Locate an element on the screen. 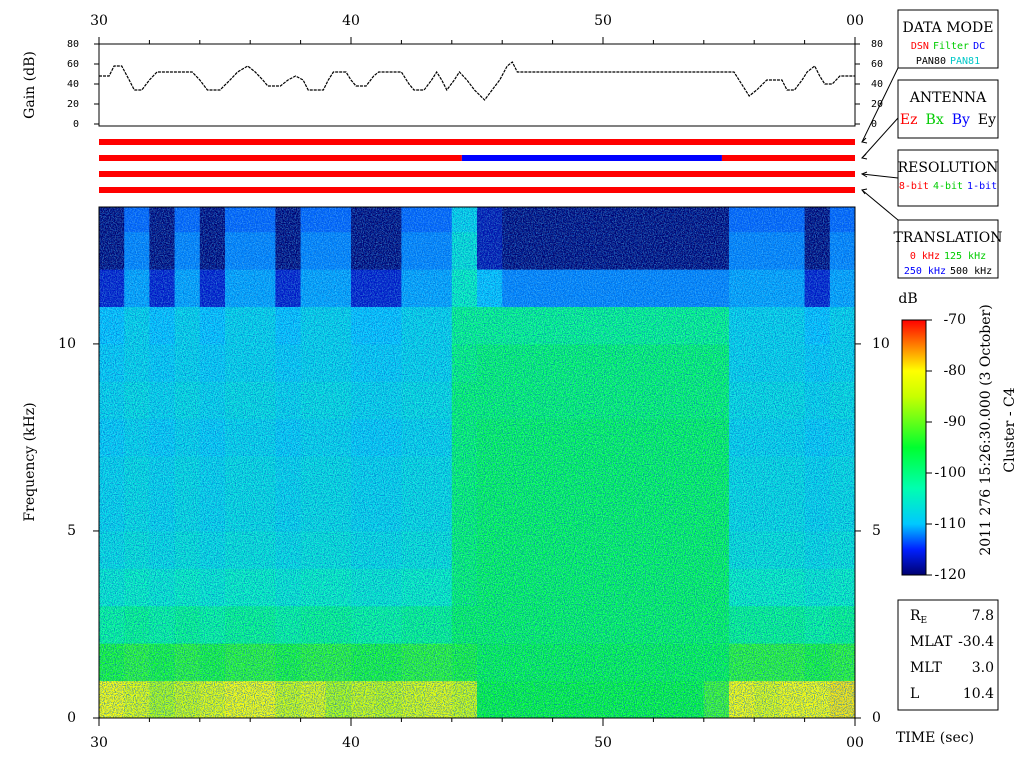 The height and width of the screenshot is (768, 1024). panel-item: PAN81 is located at coordinates (965, 61).